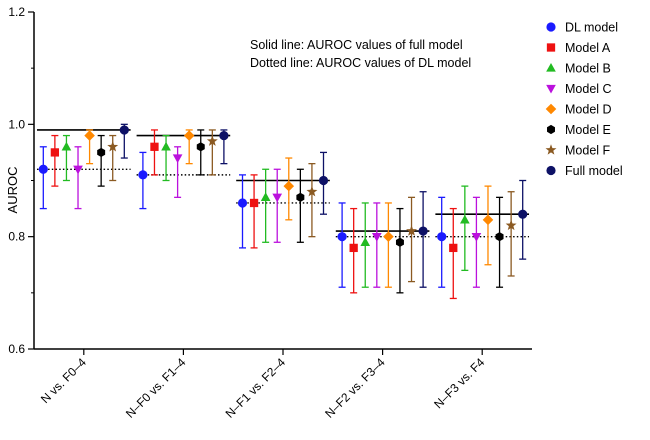 The image size is (650, 440). What do you see at coordinates (459, 383) in the screenshot?
I see `x-tick-label: N–F3 vs. F4` at bounding box center [459, 383].